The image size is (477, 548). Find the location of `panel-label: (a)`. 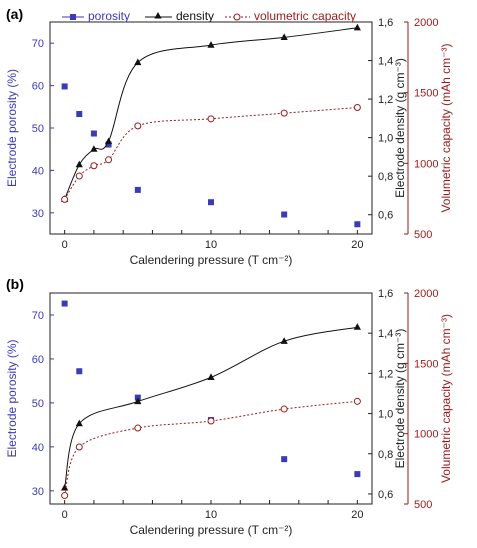

panel-label: (a) is located at coordinates (14, 14).